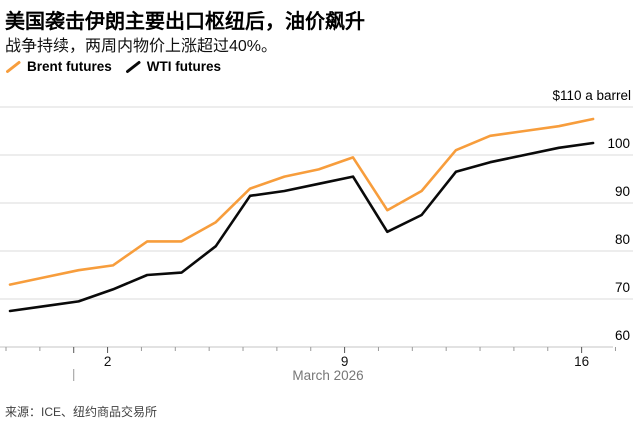 This screenshot has height=428, width=633. Describe the element at coordinates (108, 361) in the screenshot. I see `x-tick-label: 2` at that location.